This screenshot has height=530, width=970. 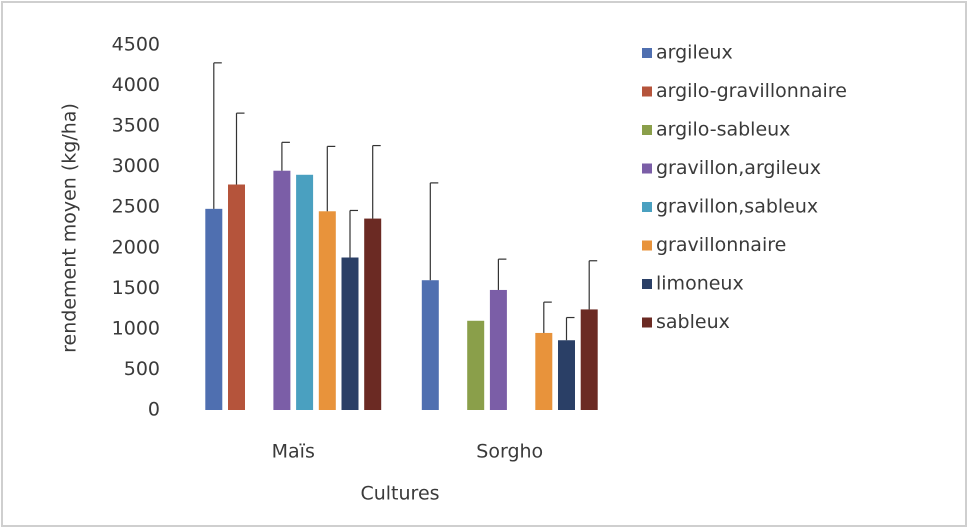 What do you see at coordinates (737, 207) in the screenshot?
I see `legend-label: gravillon,sableux` at bounding box center [737, 207].